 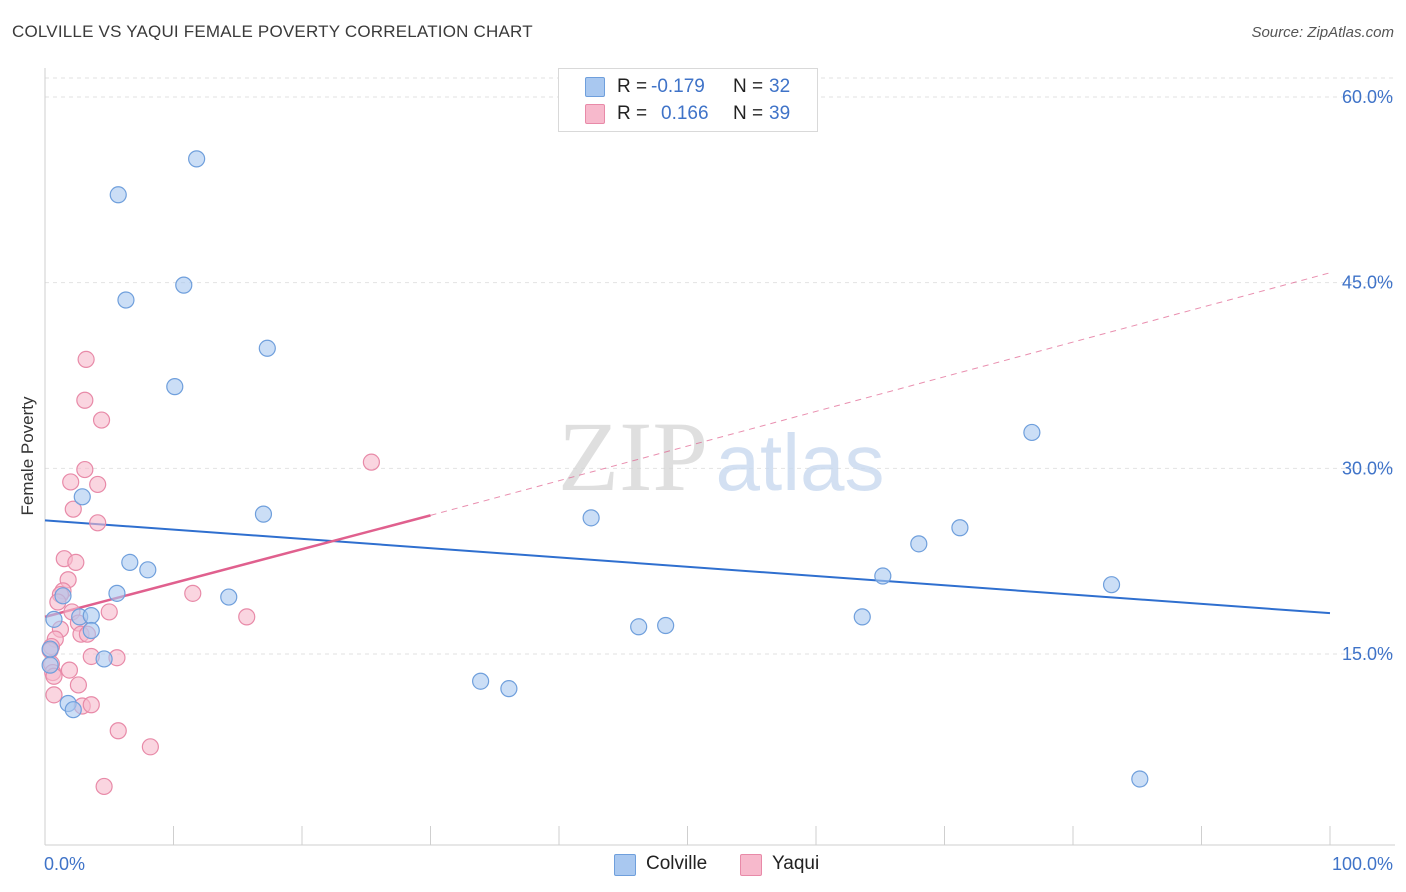 I want to click on yaqui-n-value: 39, so click(x=780, y=113).